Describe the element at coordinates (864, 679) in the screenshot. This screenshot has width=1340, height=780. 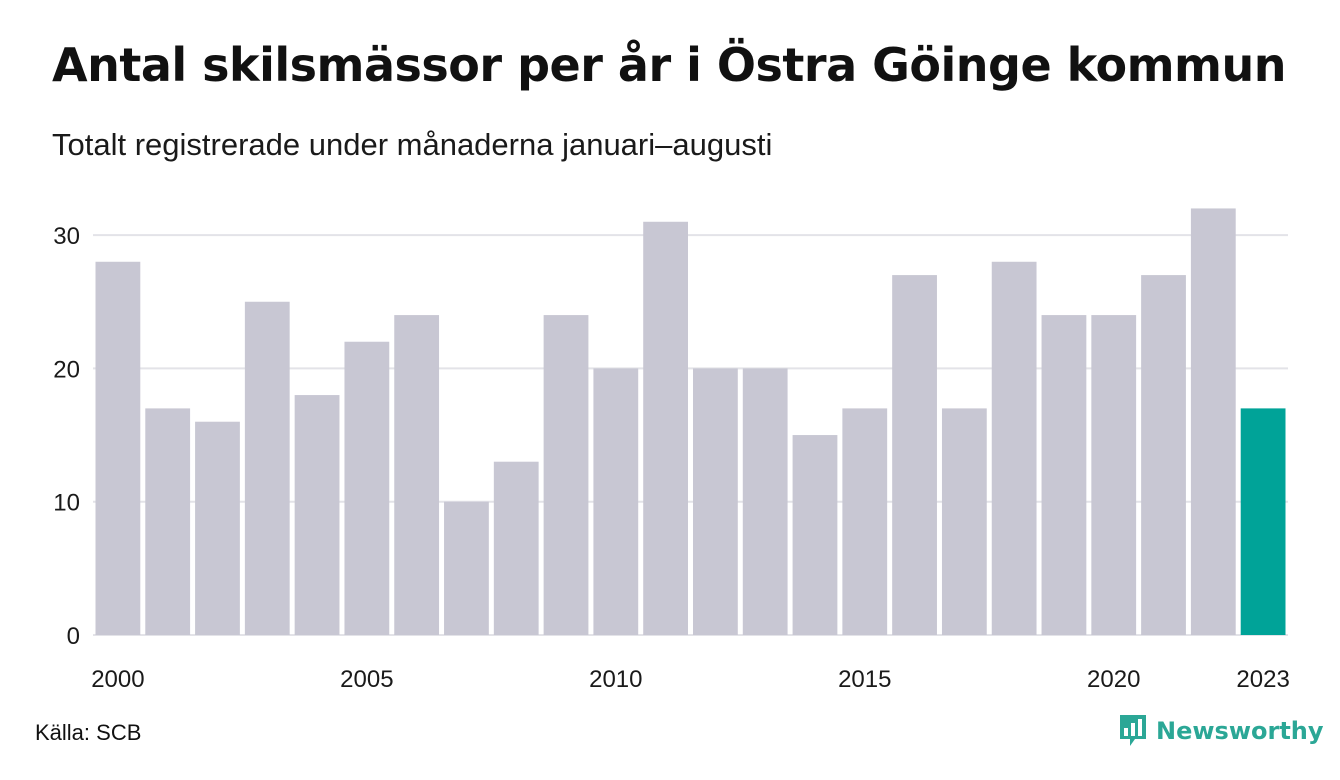
I see `x-tick-label: 2015` at that location.